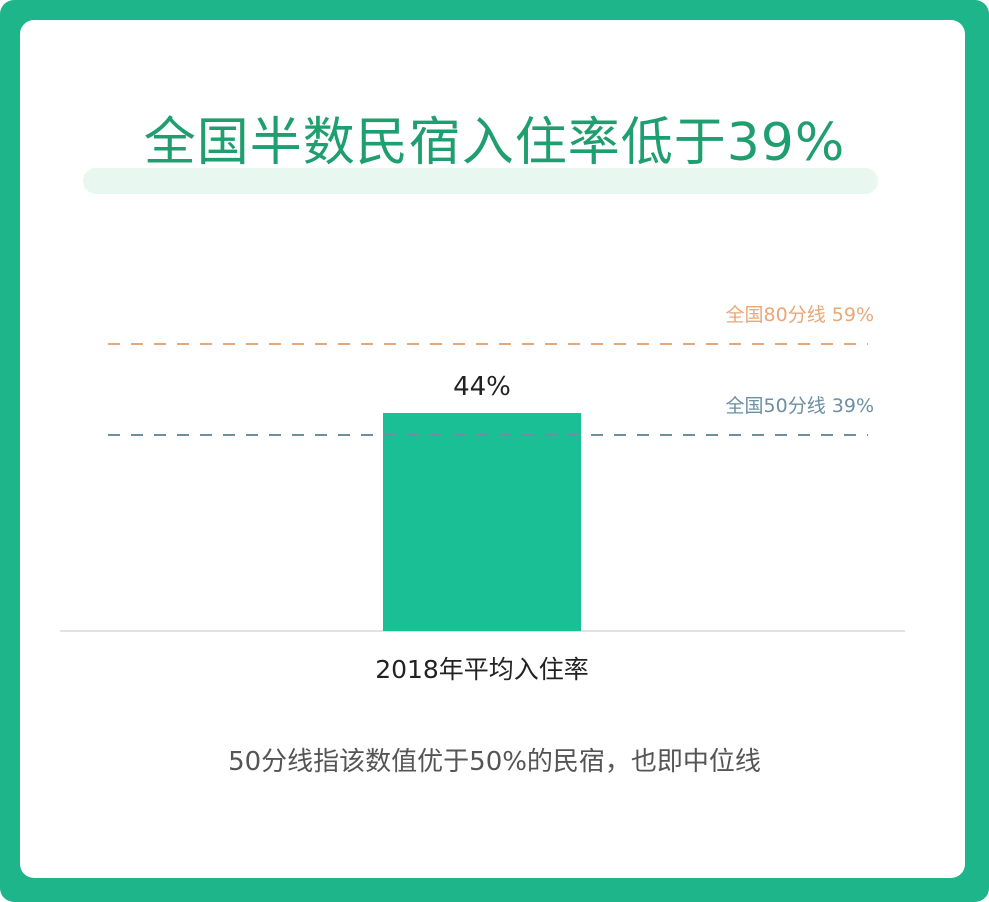 This screenshot has width=989, height=902. I want to click on bar-value-label: 44%, so click(482, 387).